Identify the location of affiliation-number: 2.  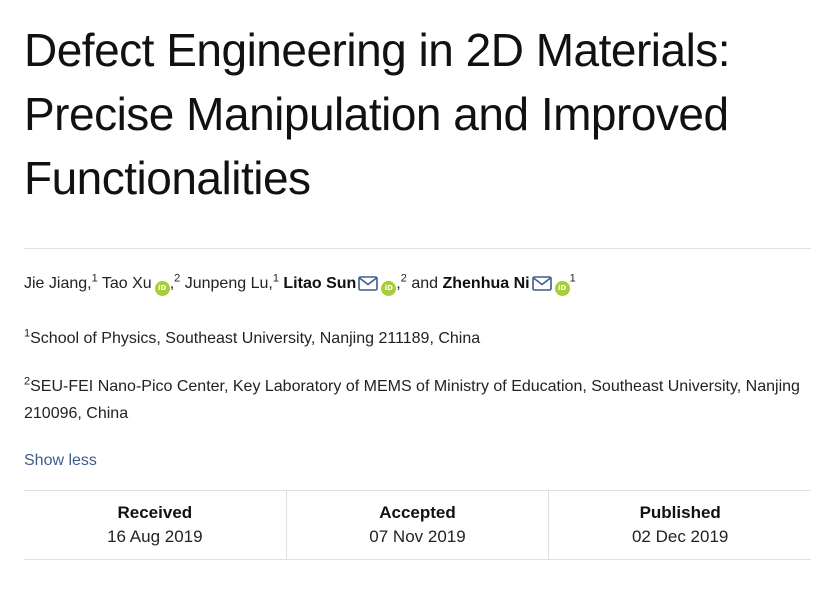
(27, 381).